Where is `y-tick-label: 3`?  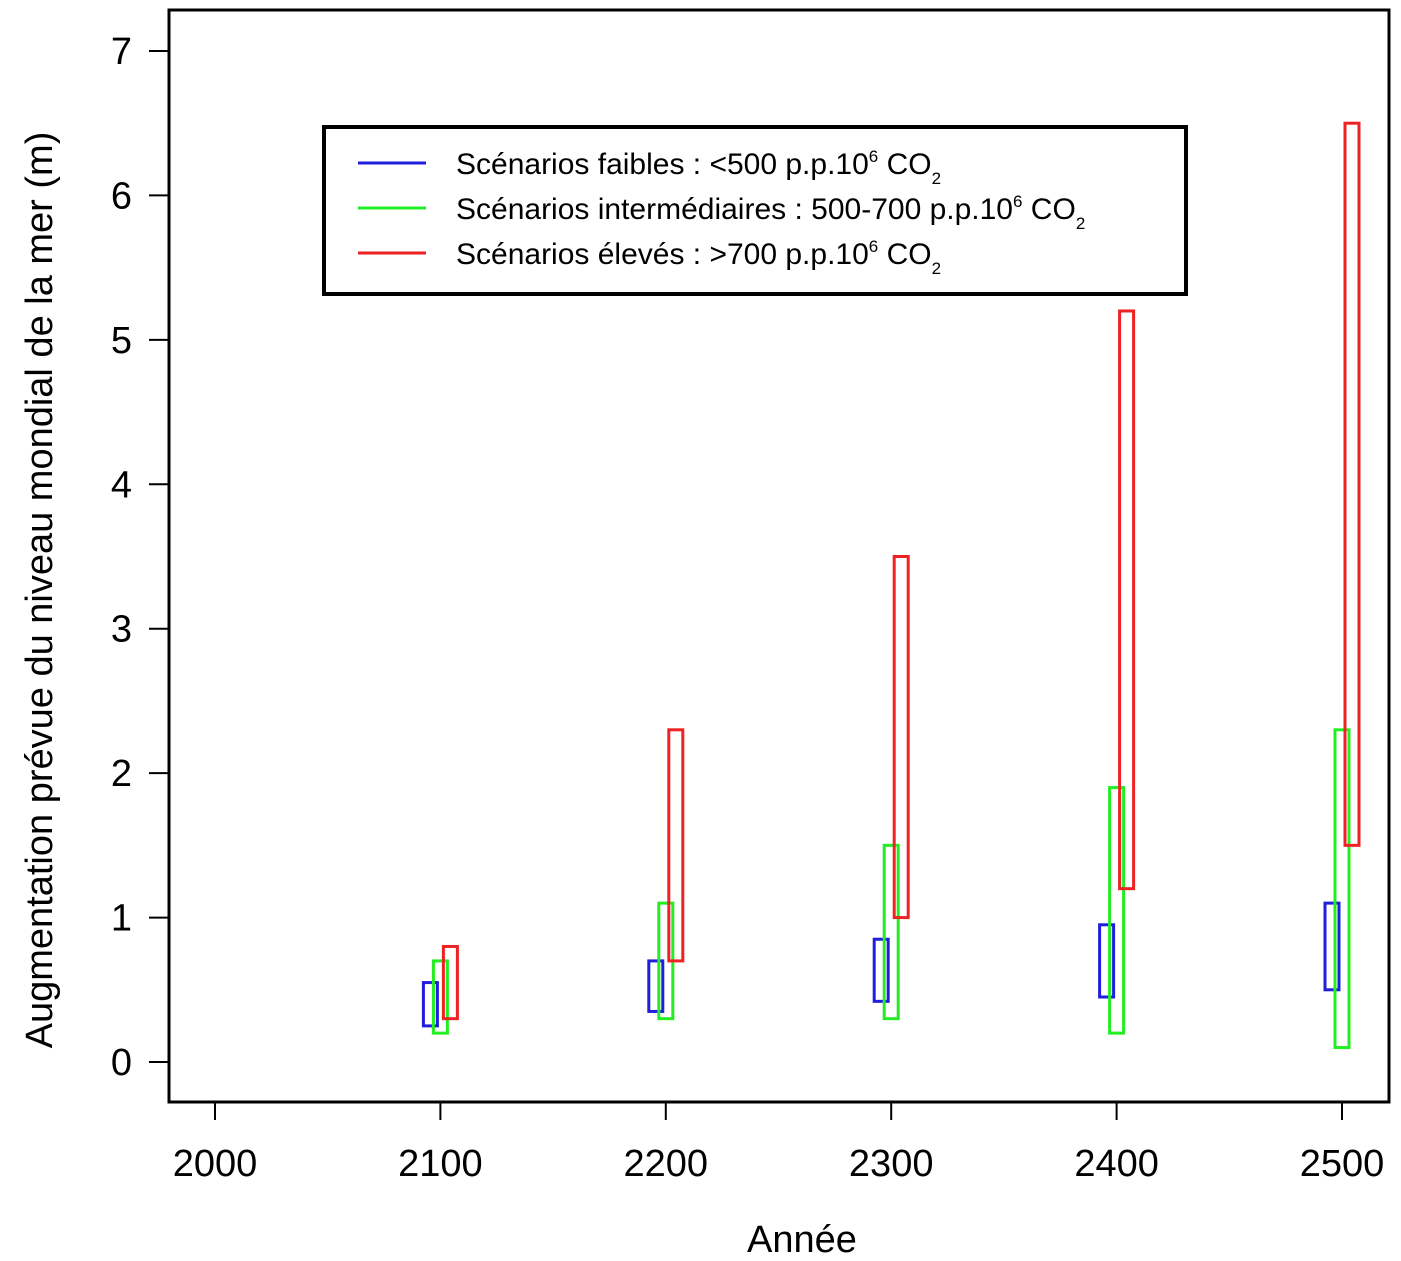
y-tick-label: 3 is located at coordinates (121, 630).